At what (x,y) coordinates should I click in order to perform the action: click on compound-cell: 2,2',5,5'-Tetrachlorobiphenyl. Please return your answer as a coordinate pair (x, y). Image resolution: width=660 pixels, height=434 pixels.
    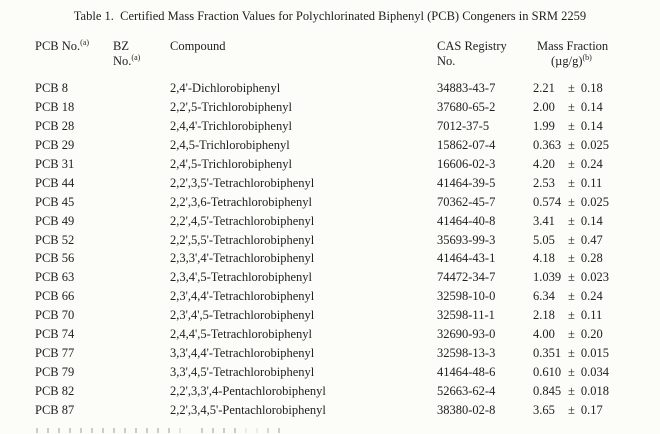
    Looking at the image, I should click on (242, 239).